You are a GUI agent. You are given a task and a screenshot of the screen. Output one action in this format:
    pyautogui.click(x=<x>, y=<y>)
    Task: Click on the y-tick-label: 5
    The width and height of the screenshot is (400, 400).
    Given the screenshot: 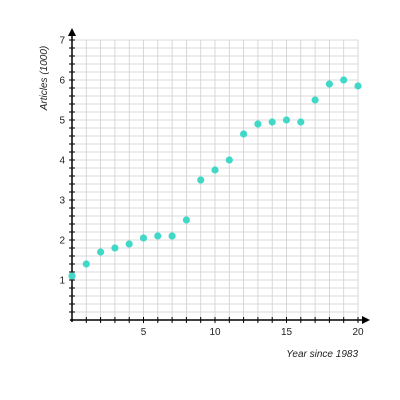 What is the action you would take?
    pyautogui.click(x=62, y=121)
    